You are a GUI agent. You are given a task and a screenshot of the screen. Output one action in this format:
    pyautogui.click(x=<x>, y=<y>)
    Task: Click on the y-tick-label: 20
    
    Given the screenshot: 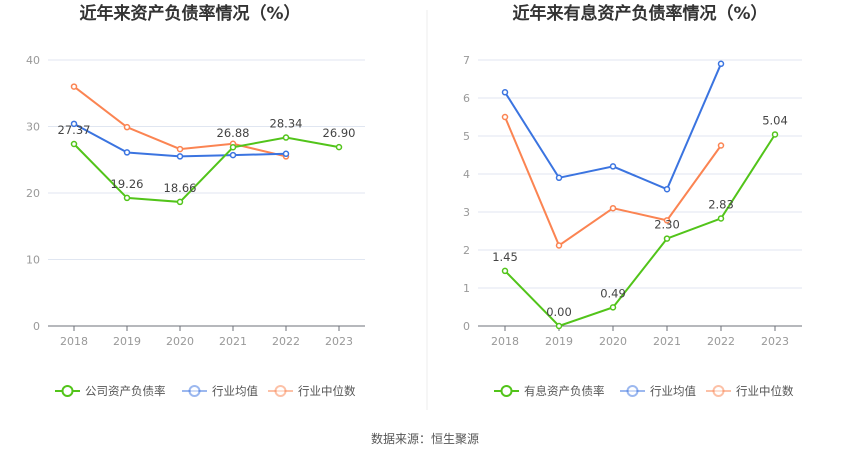 What is the action you would take?
    pyautogui.click(x=33, y=193)
    